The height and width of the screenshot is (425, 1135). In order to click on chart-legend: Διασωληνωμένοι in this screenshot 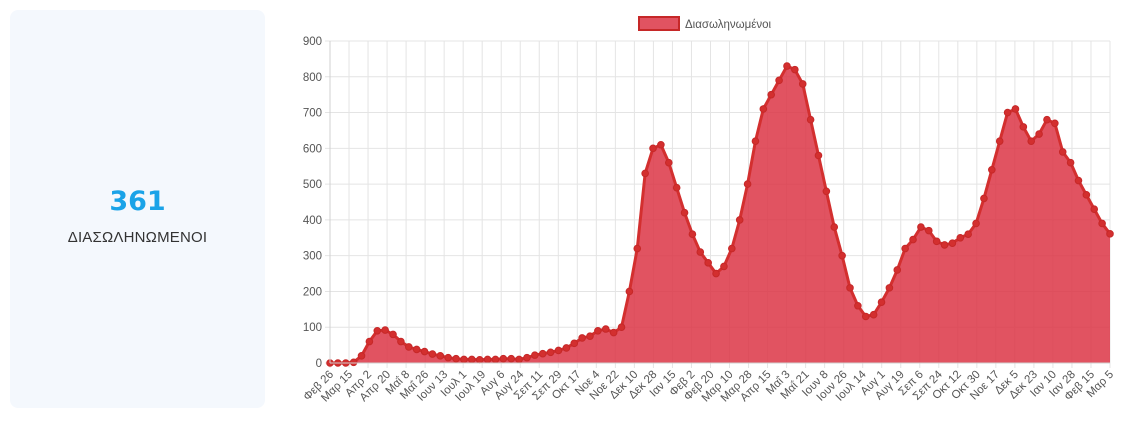, I will do `click(705, 23)`.